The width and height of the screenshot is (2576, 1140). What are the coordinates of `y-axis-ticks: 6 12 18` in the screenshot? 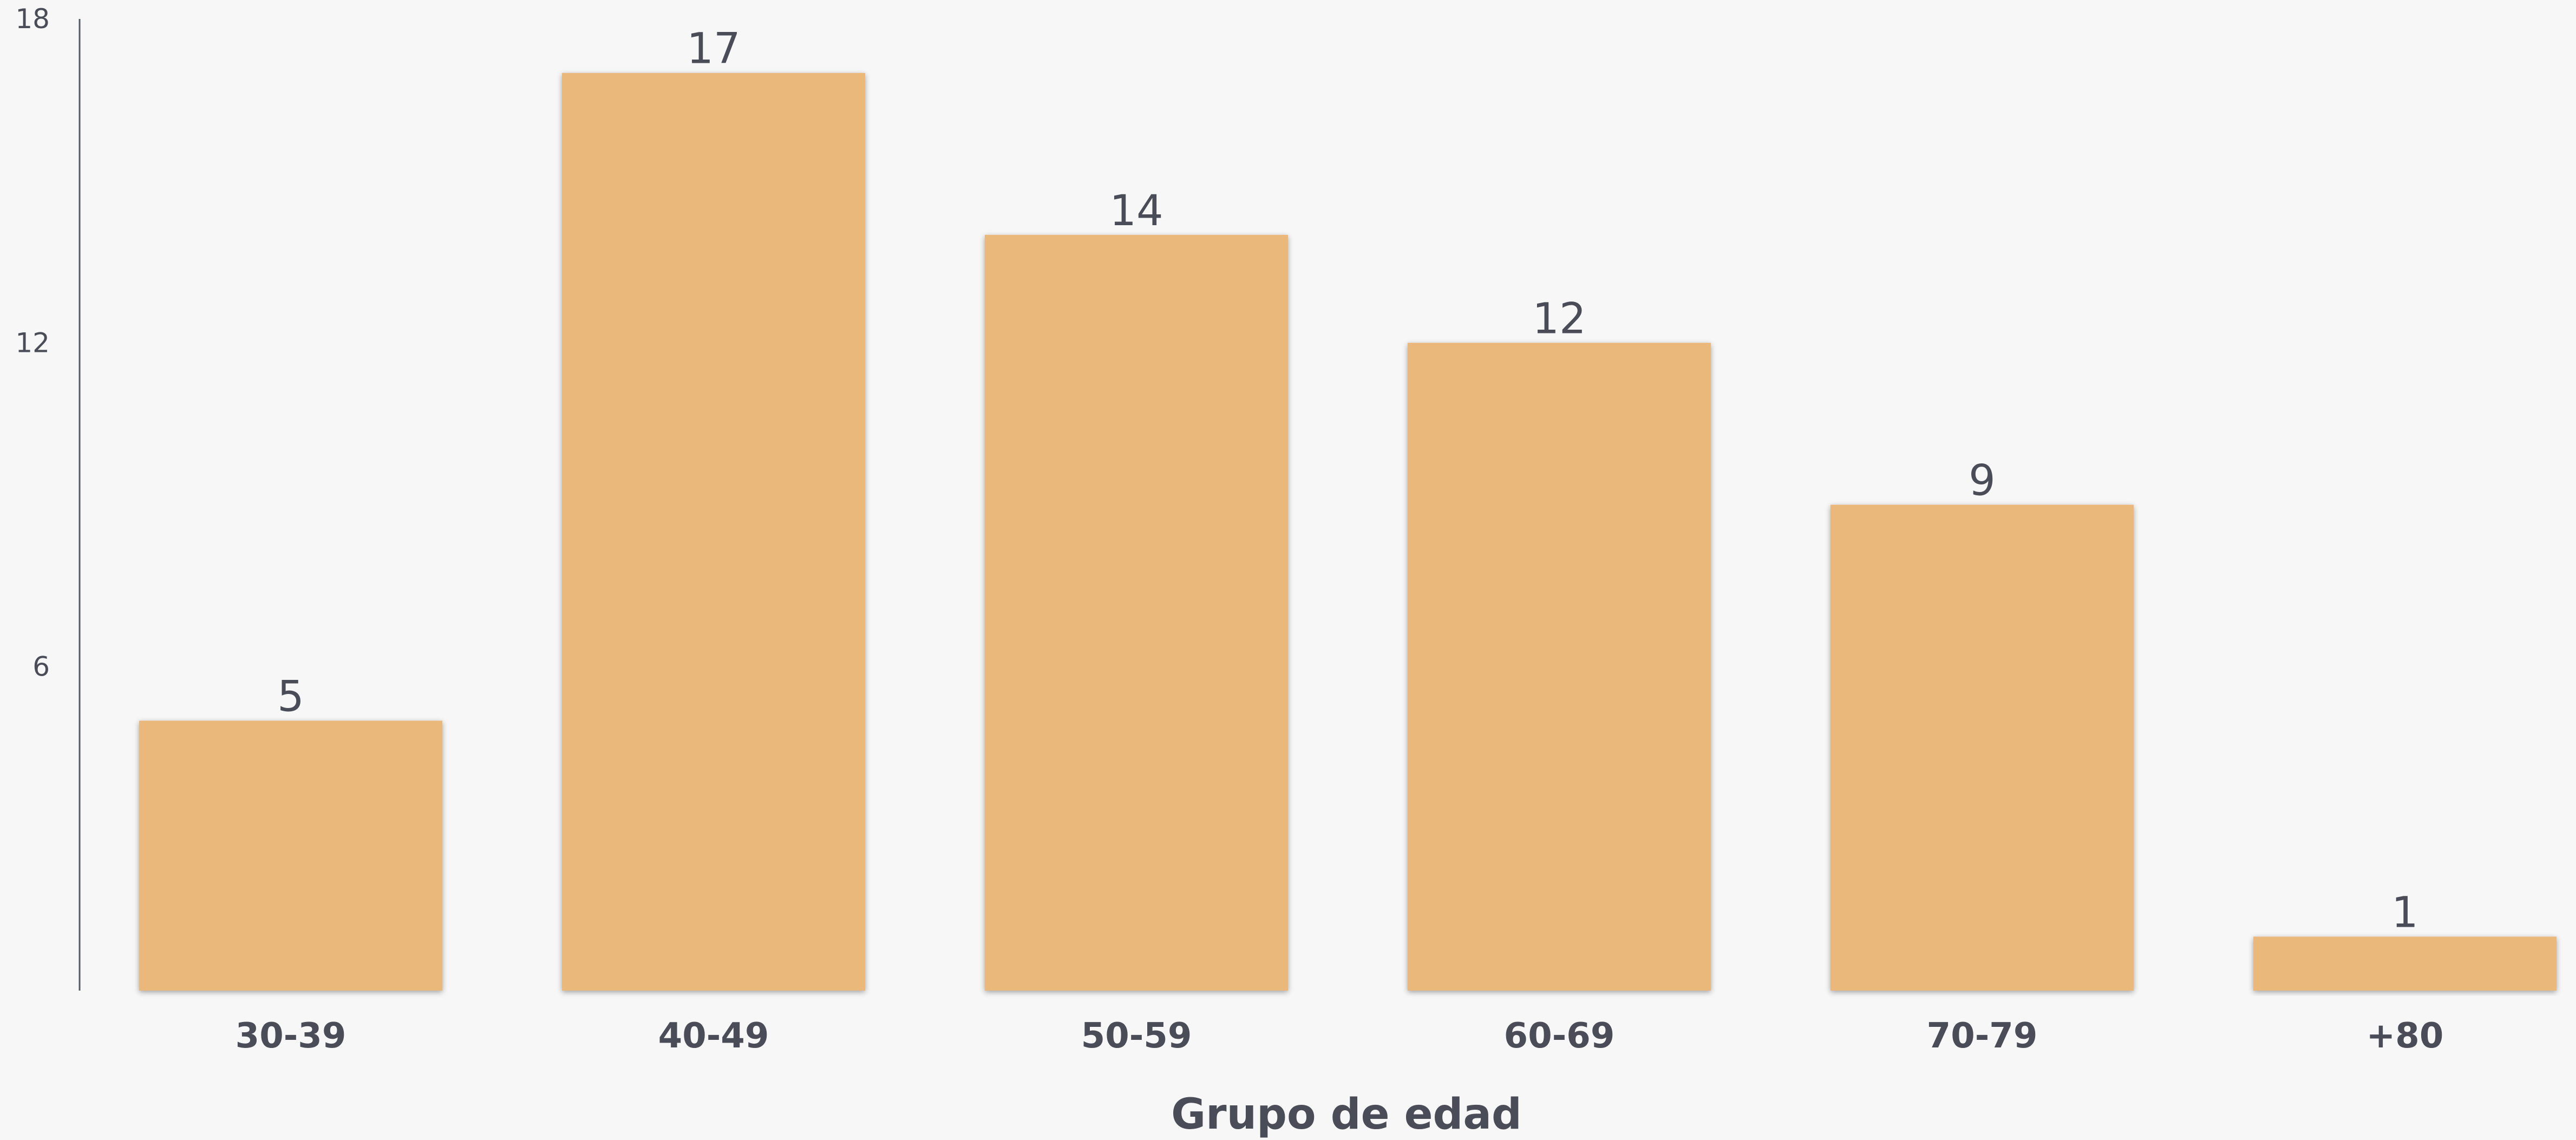 It's located at (32, 343).